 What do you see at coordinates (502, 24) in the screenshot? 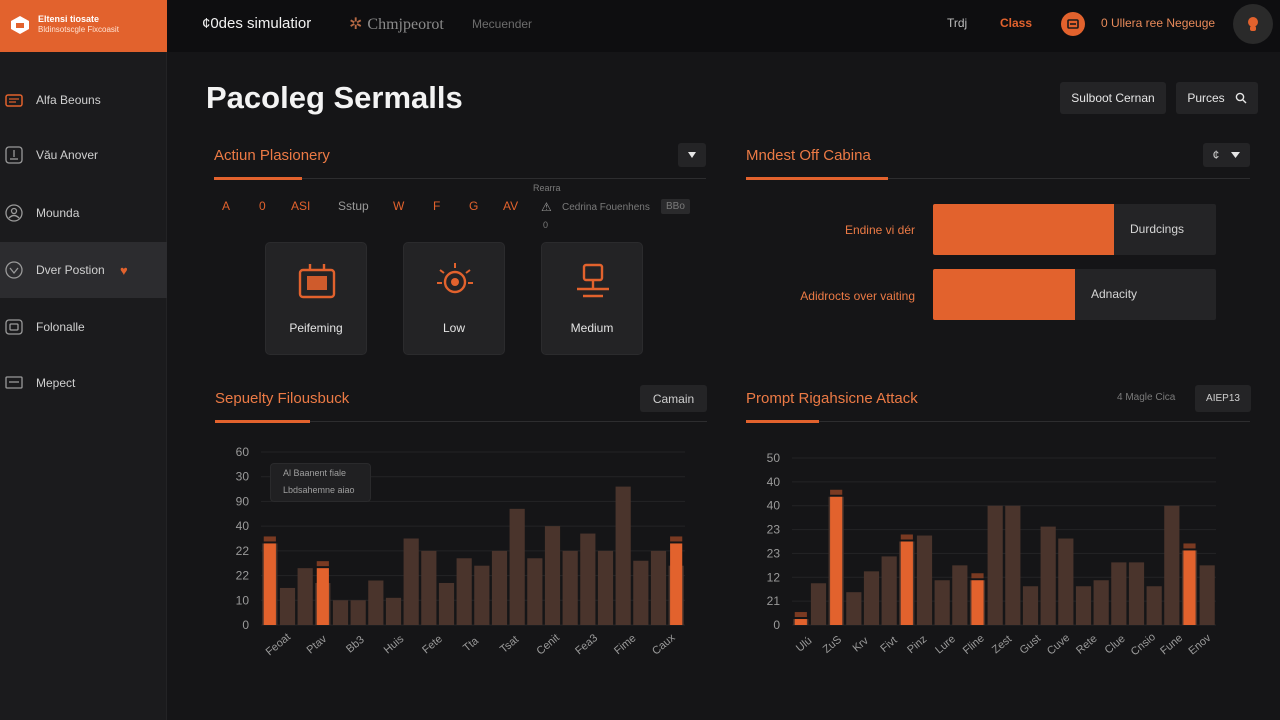
I see `nav-sub-link: Mecuender` at bounding box center [502, 24].